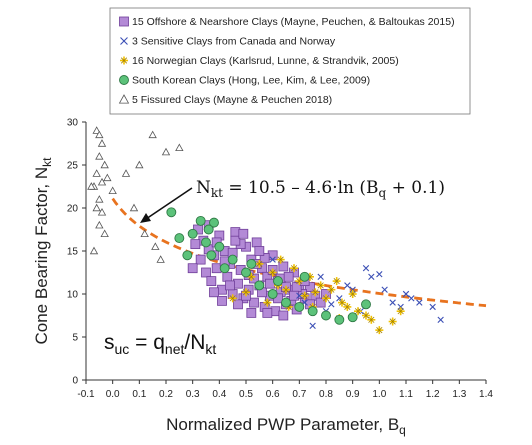 This screenshot has height=445, width=532. I want to click on y-tick-label: 15, so click(73, 252).